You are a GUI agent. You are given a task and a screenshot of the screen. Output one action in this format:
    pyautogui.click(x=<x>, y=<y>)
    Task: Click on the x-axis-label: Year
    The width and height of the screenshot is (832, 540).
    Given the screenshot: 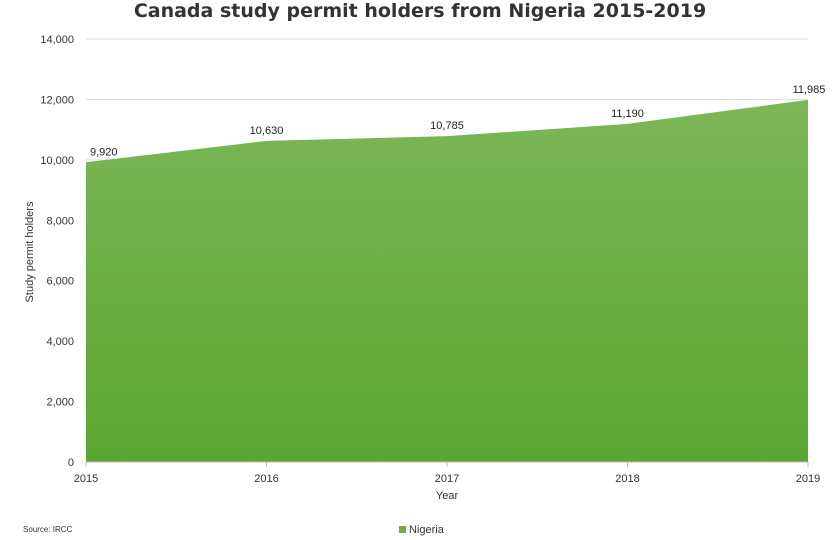 What is the action you would take?
    pyautogui.click(x=447, y=496)
    